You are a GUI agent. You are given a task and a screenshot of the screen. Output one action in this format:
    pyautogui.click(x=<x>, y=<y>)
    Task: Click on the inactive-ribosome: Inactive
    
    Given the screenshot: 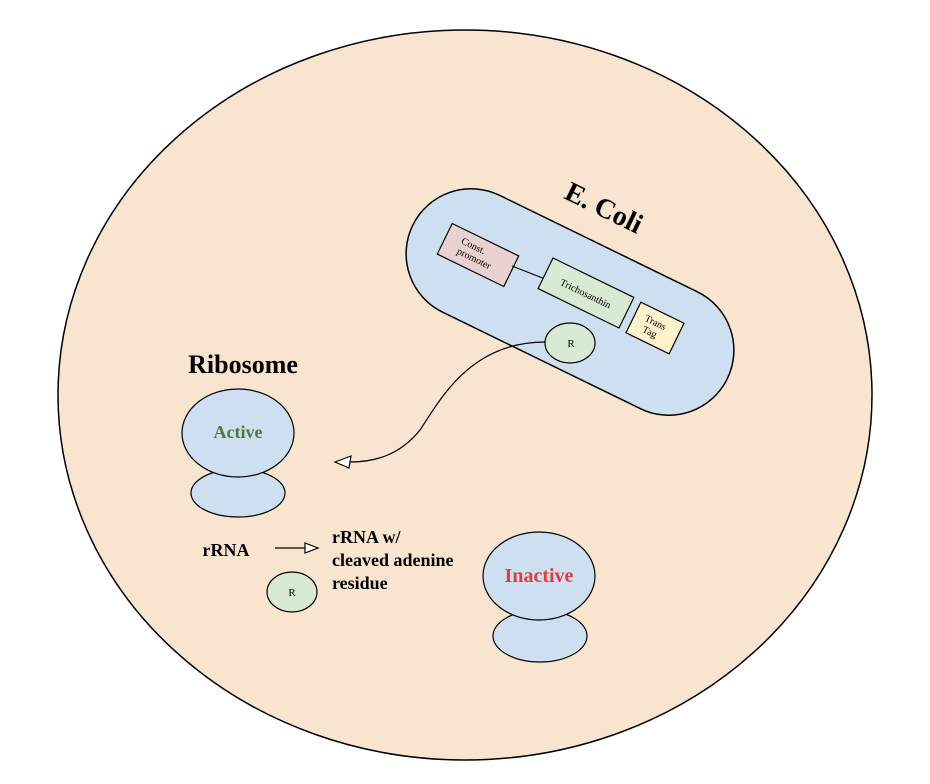 What is the action you would take?
    pyautogui.click(x=539, y=597)
    